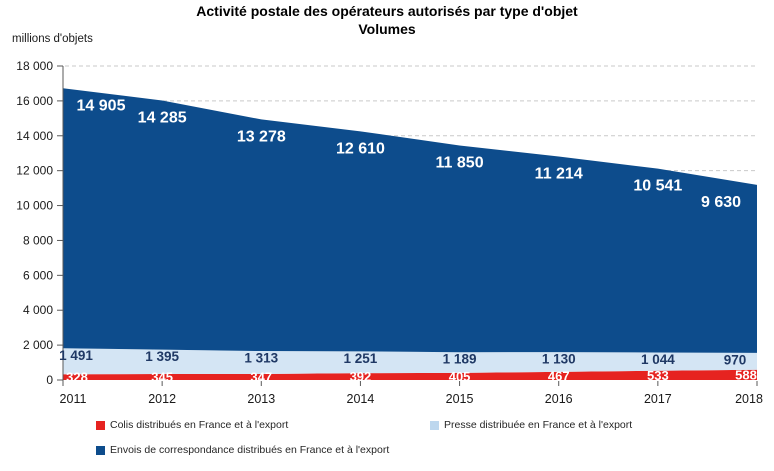 The width and height of the screenshot is (774, 471). What do you see at coordinates (749, 399) in the screenshot?
I see `x-axis-tick-label: 2018` at bounding box center [749, 399].